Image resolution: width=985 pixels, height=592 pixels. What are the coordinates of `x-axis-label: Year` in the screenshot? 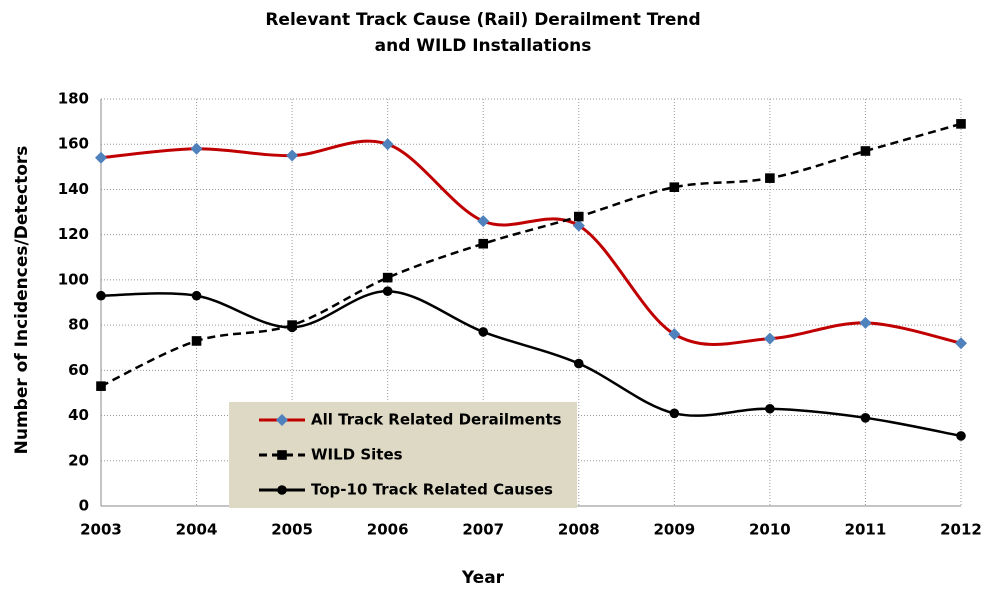 It's located at (483, 578).